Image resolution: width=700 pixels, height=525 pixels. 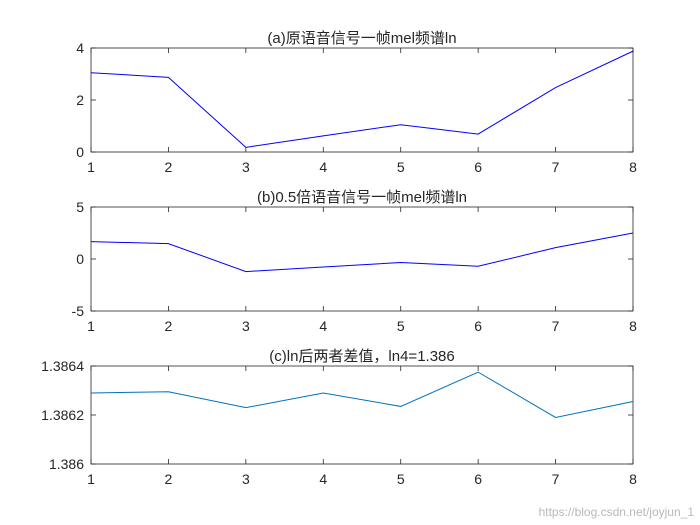 What do you see at coordinates (80, 48) in the screenshot?
I see `y-tick-label: 4` at bounding box center [80, 48].